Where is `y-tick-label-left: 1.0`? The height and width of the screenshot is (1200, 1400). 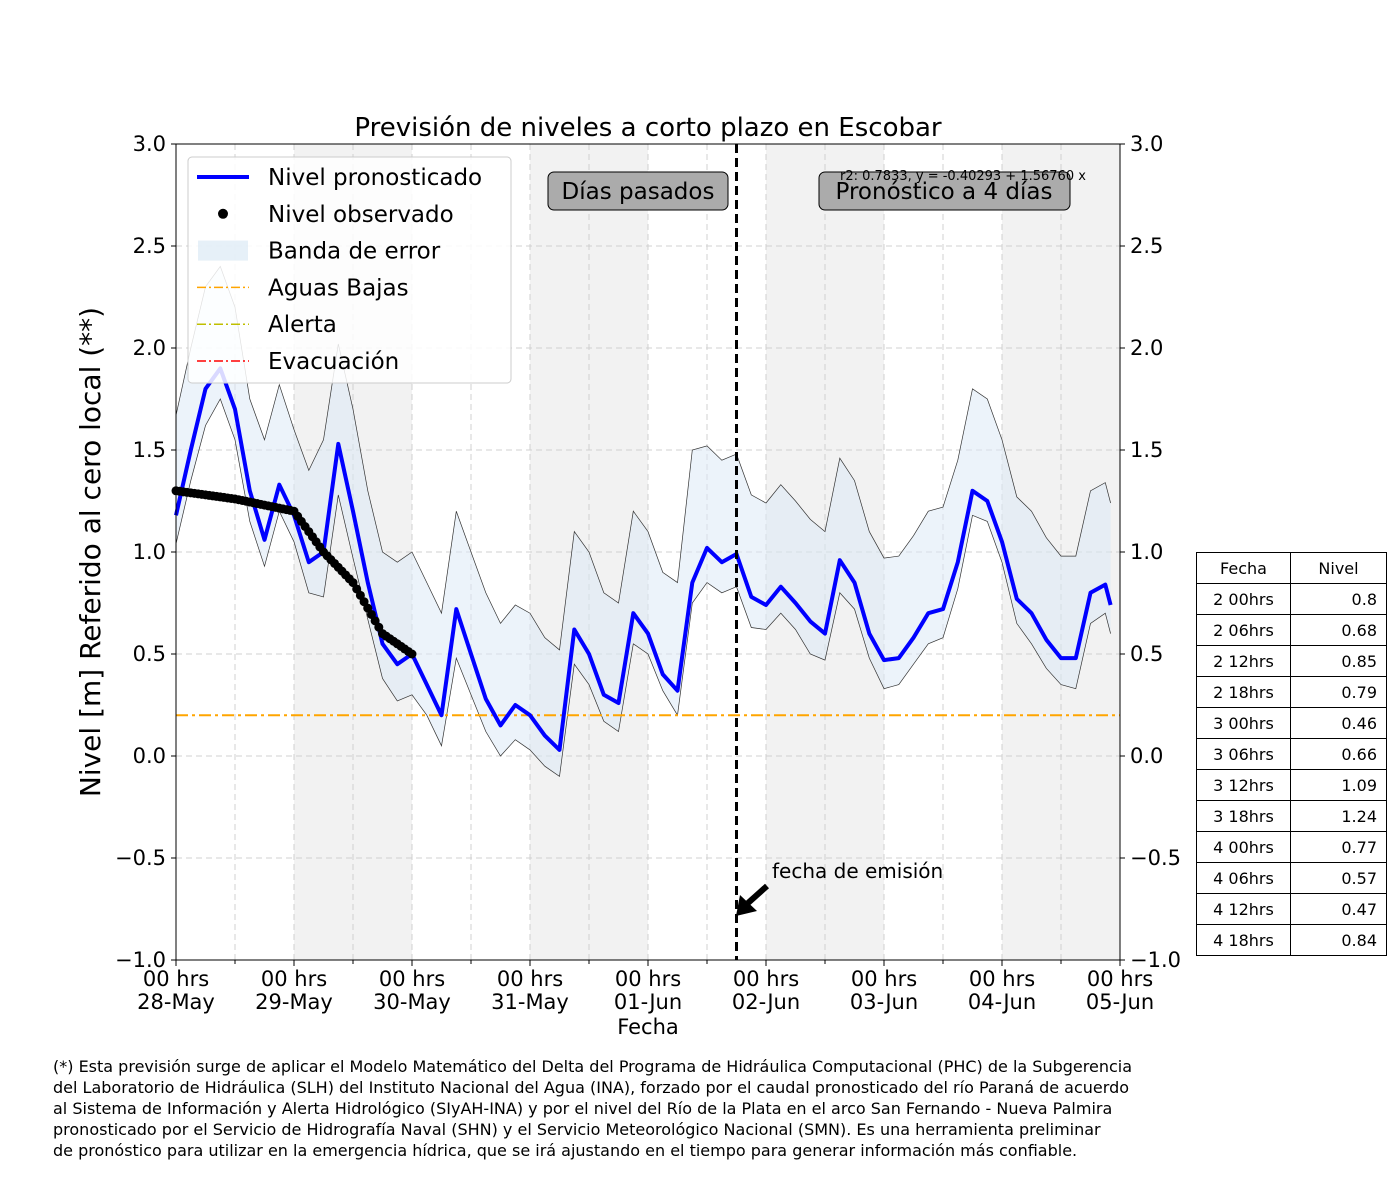 y-tick-label-left: 1.0 is located at coordinates (149, 552).